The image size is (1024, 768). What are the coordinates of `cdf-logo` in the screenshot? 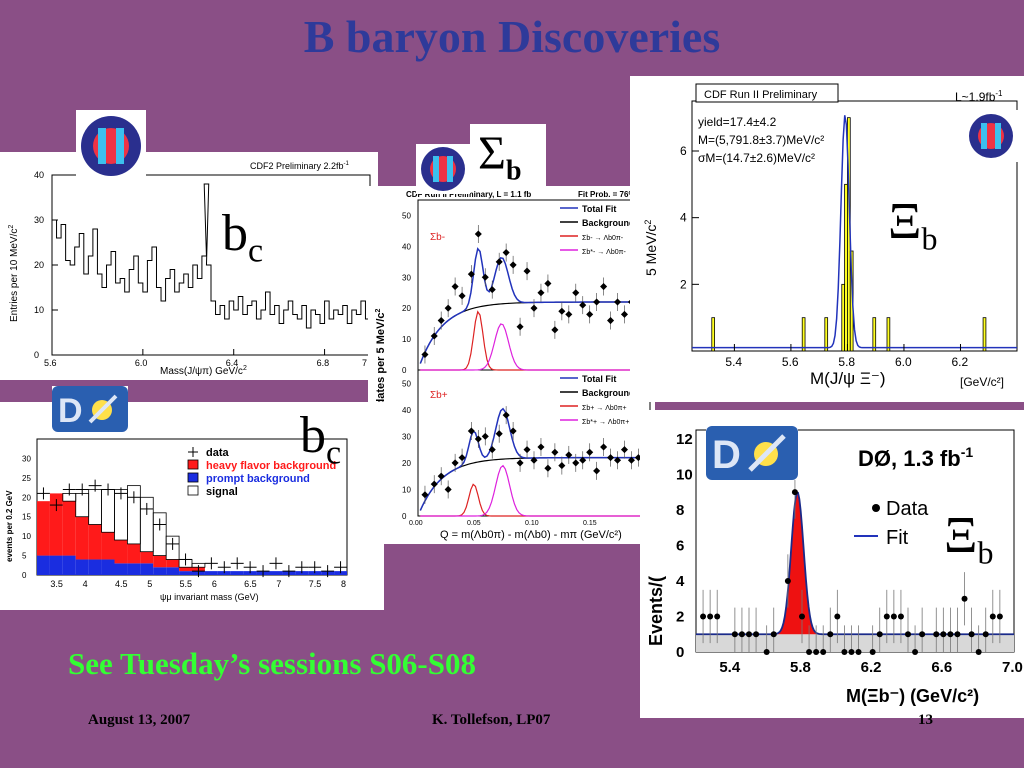 It's located at (443, 169).